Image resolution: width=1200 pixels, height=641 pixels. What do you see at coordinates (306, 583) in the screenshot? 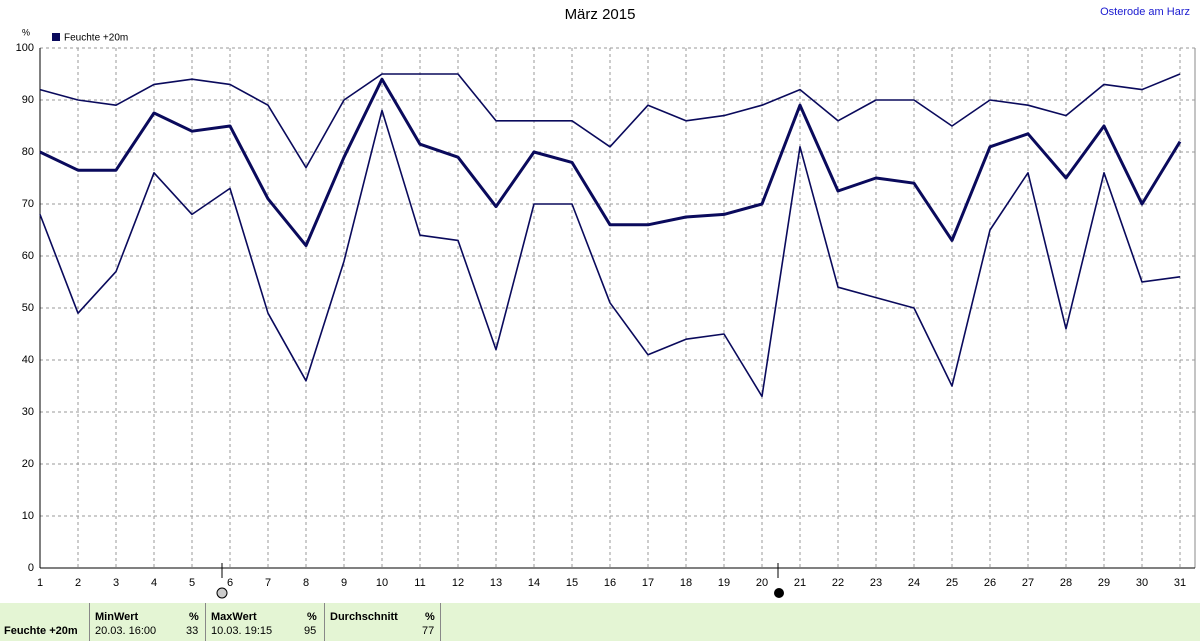
I see `x-tick-label: 8` at bounding box center [306, 583].